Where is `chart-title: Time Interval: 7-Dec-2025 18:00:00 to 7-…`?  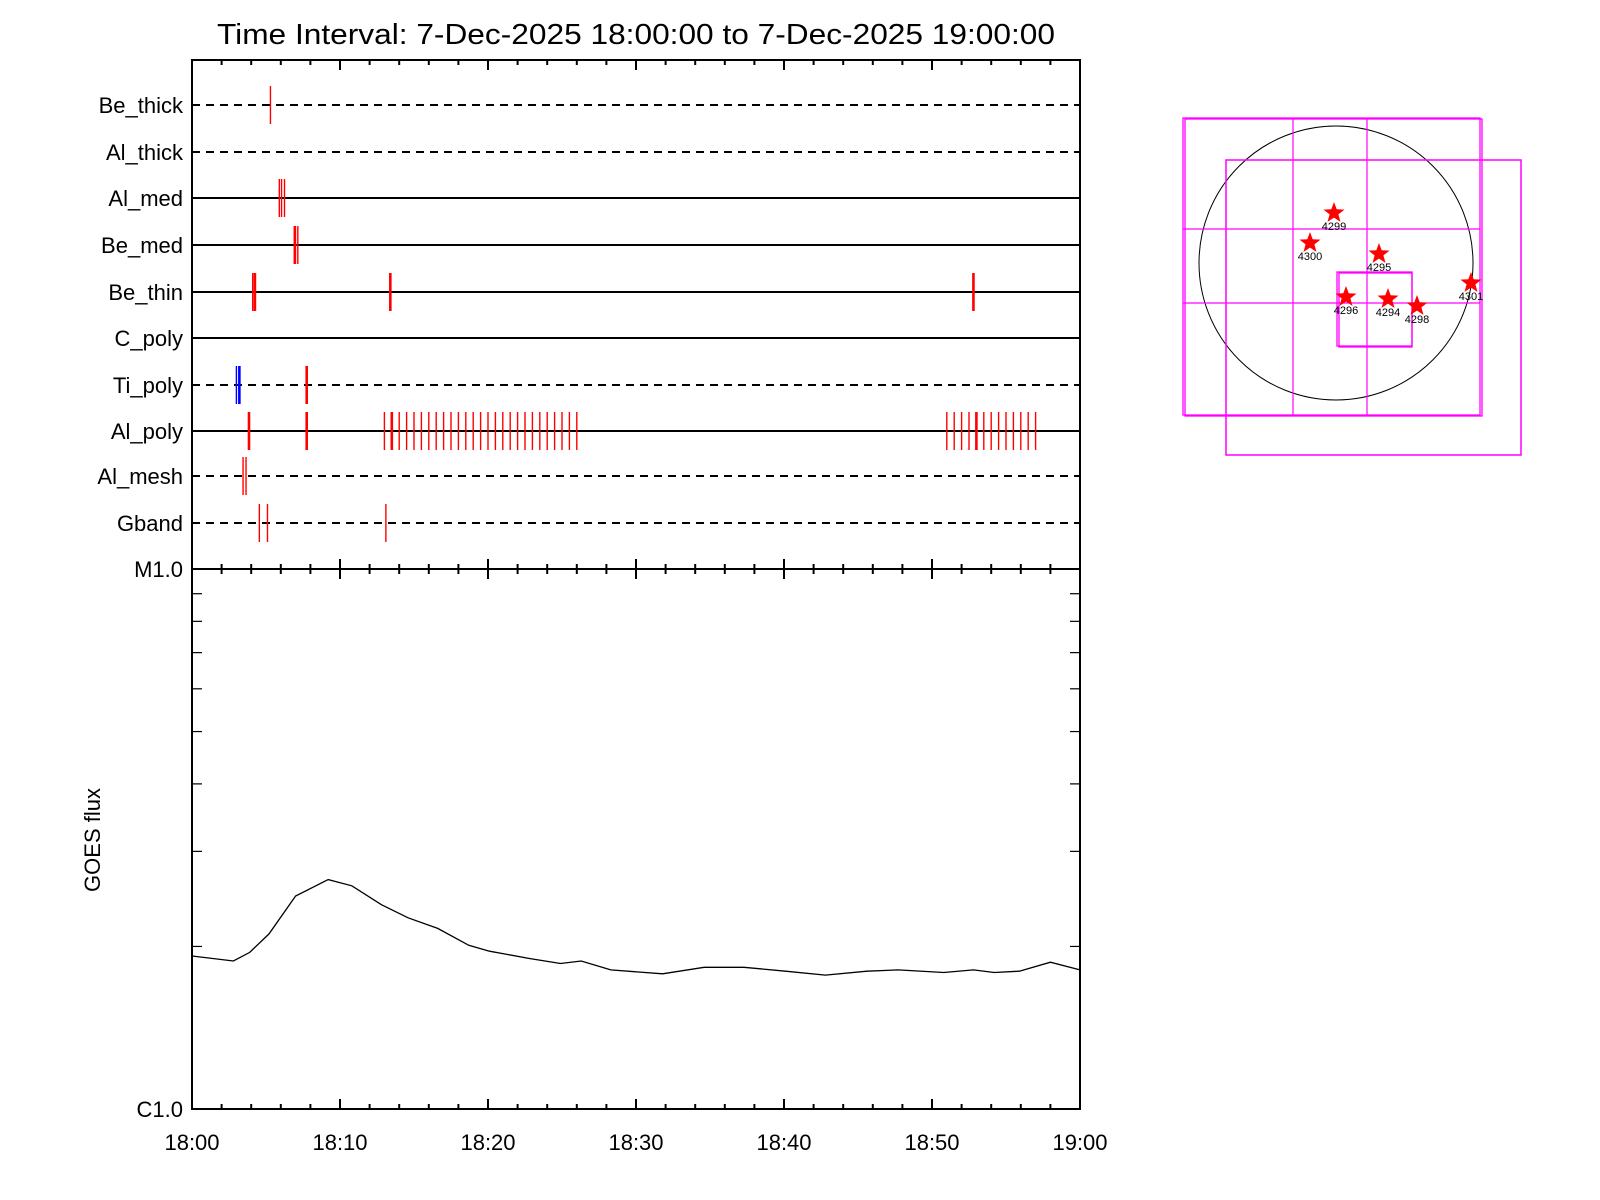 chart-title: Time Interval: 7-Dec-2025 18:00:00 to 7-… is located at coordinates (636, 35).